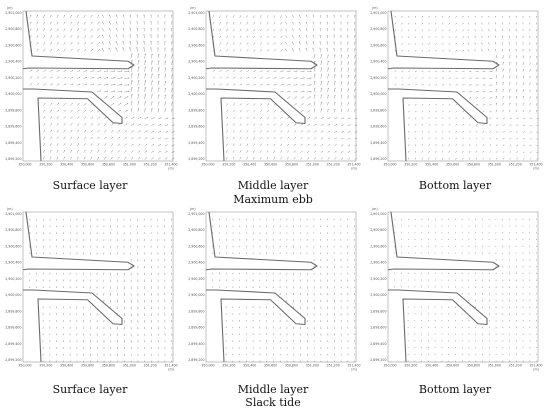 The image size is (550, 411). I want to click on current-vectors, so click(102, 87).